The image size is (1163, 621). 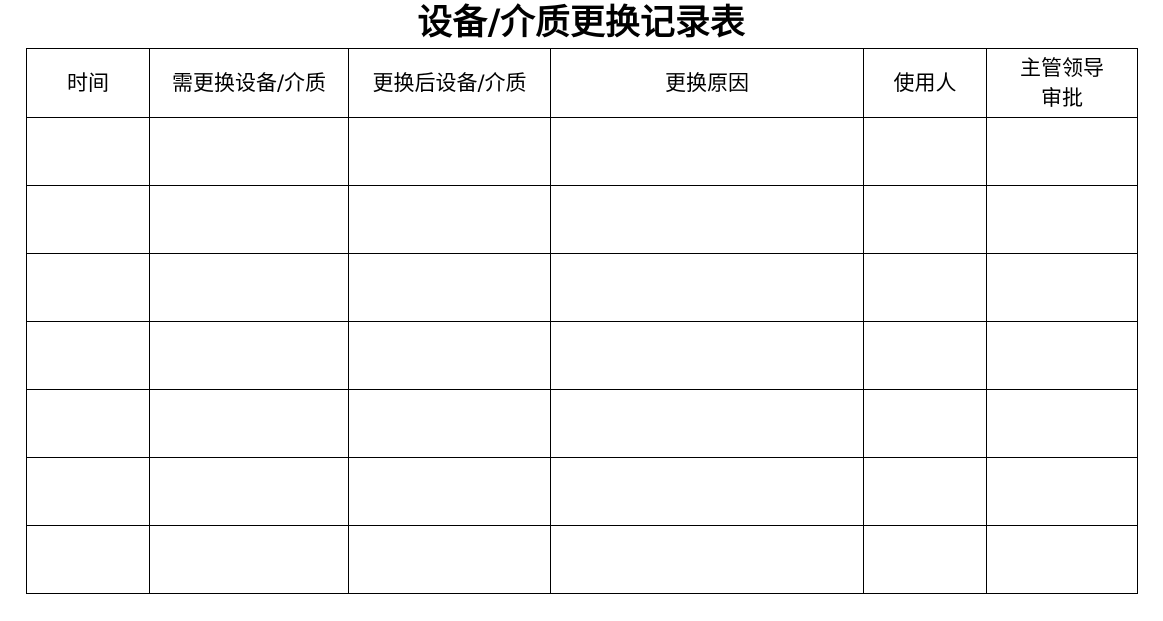 I want to click on header-new-device: 更换后设备/介质, so click(x=449, y=83).